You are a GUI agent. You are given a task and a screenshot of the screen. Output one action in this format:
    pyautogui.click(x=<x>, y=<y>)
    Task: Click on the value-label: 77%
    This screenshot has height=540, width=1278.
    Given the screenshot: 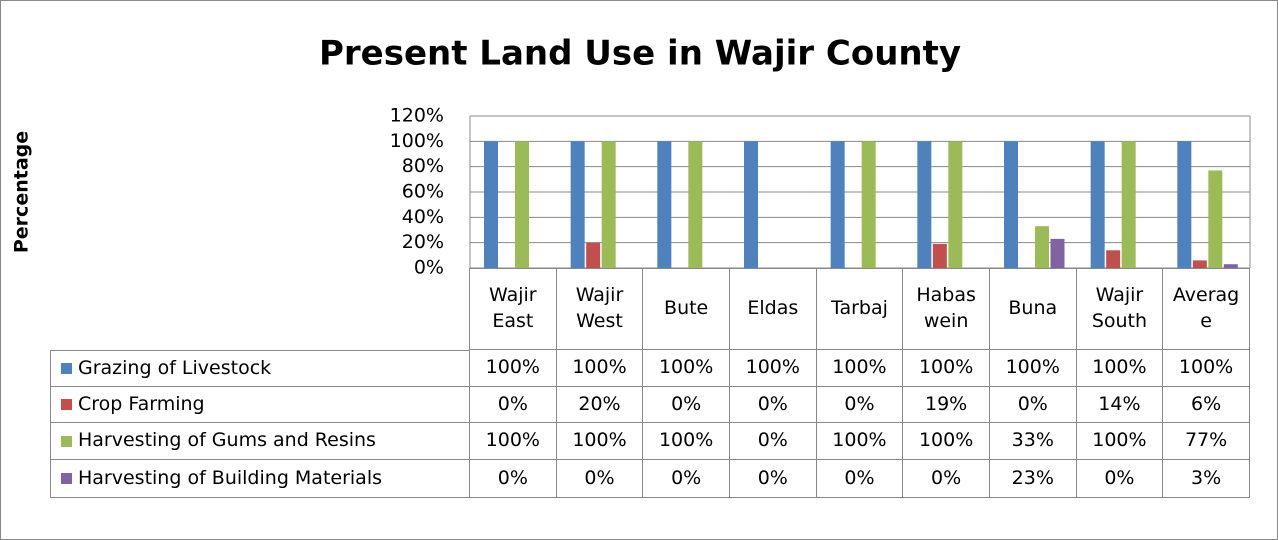 What is the action you would take?
    pyautogui.click(x=1206, y=441)
    